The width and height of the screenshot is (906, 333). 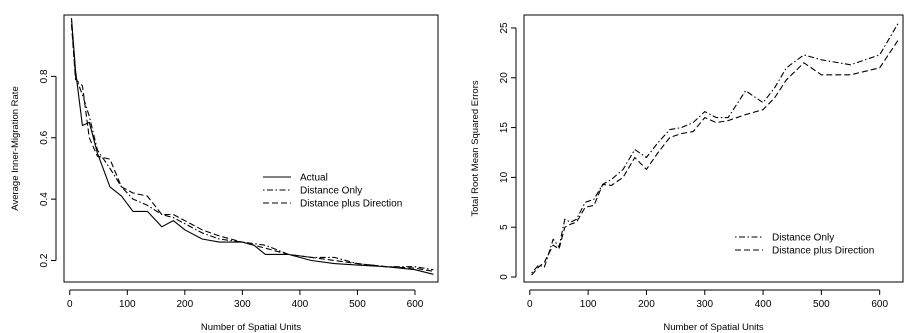 What do you see at coordinates (314, 178) in the screenshot?
I see `legend-label: Actual` at bounding box center [314, 178].